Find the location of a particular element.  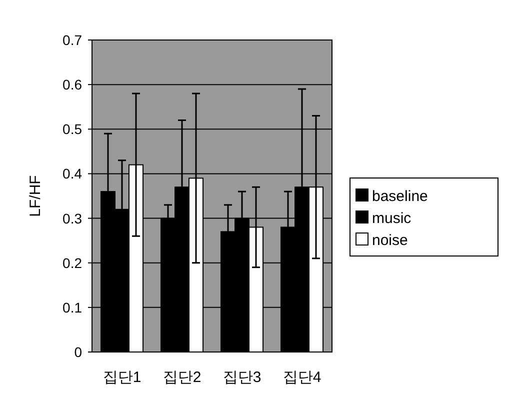

y-tick-label: 0.1 is located at coordinates (72, 307).